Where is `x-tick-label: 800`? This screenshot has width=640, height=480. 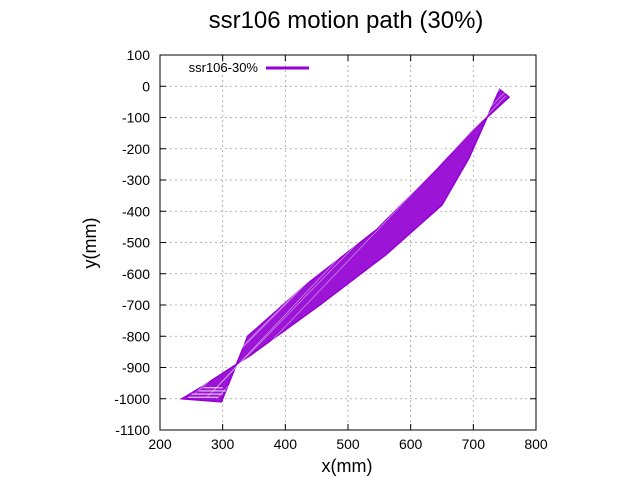 x-tick-label: 800 is located at coordinates (536, 444).